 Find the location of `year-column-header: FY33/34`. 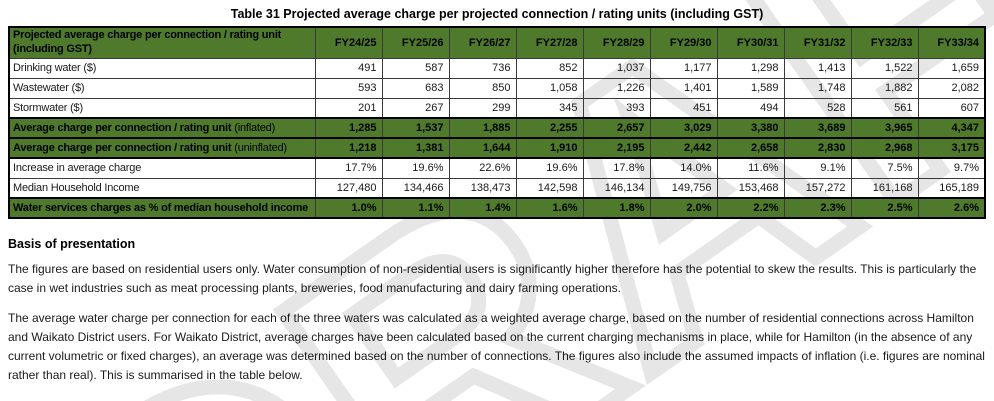

year-column-header: FY33/34 is located at coordinates (951, 42).